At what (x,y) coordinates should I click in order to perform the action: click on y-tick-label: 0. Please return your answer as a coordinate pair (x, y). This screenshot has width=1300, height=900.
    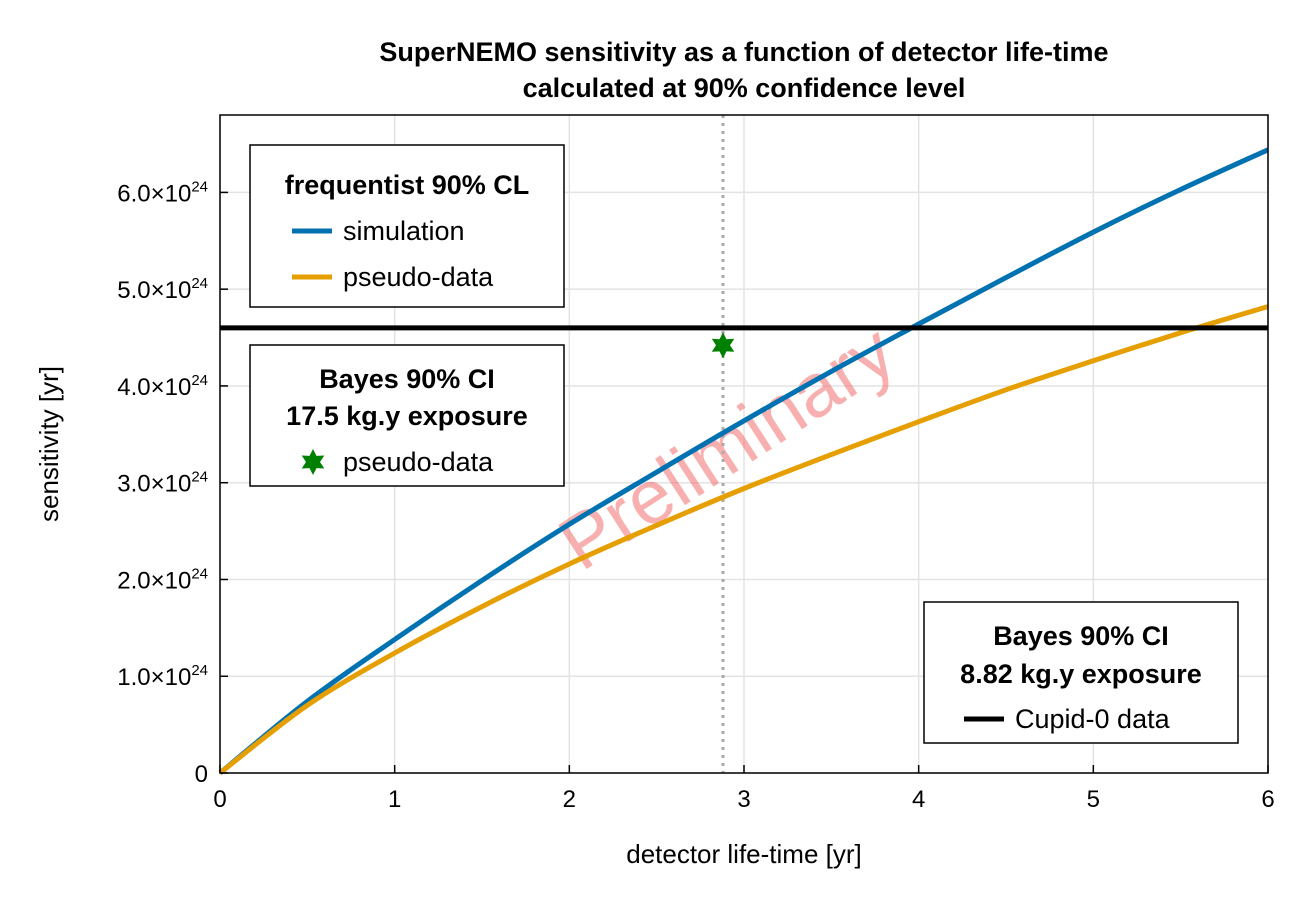
    Looking at the image, I should click on (201, 774).